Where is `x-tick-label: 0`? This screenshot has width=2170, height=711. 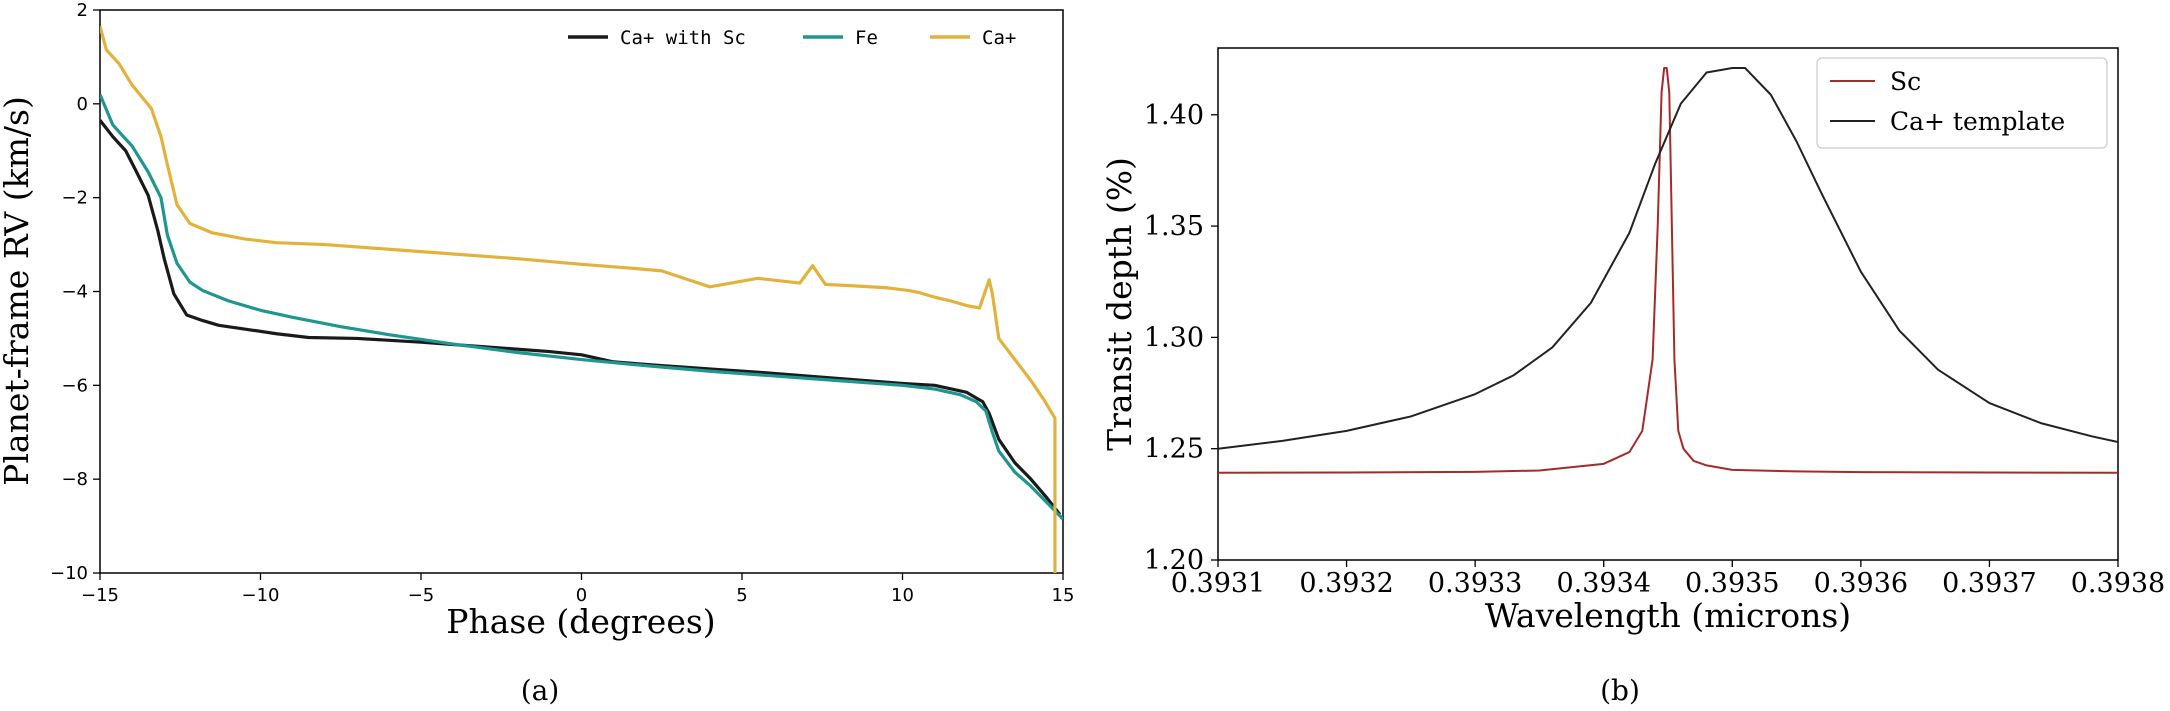 x-tick-label: 0 is located at coordinates (581, 595).